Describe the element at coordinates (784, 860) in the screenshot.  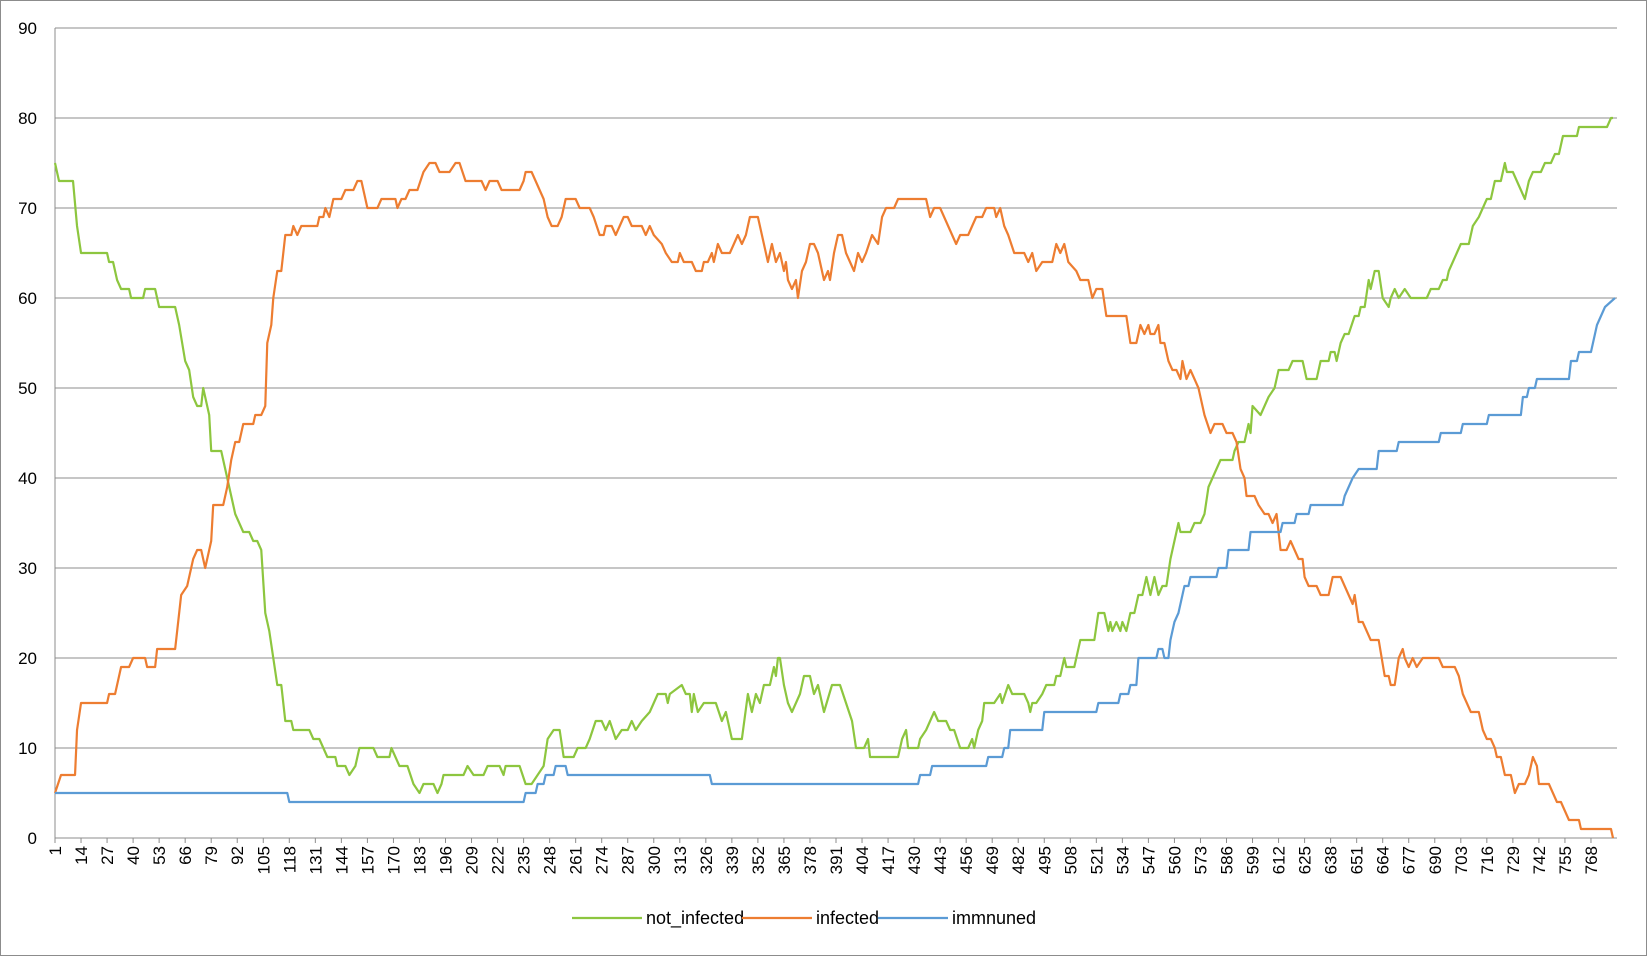
I see `x-tick-label: 365` at that location.